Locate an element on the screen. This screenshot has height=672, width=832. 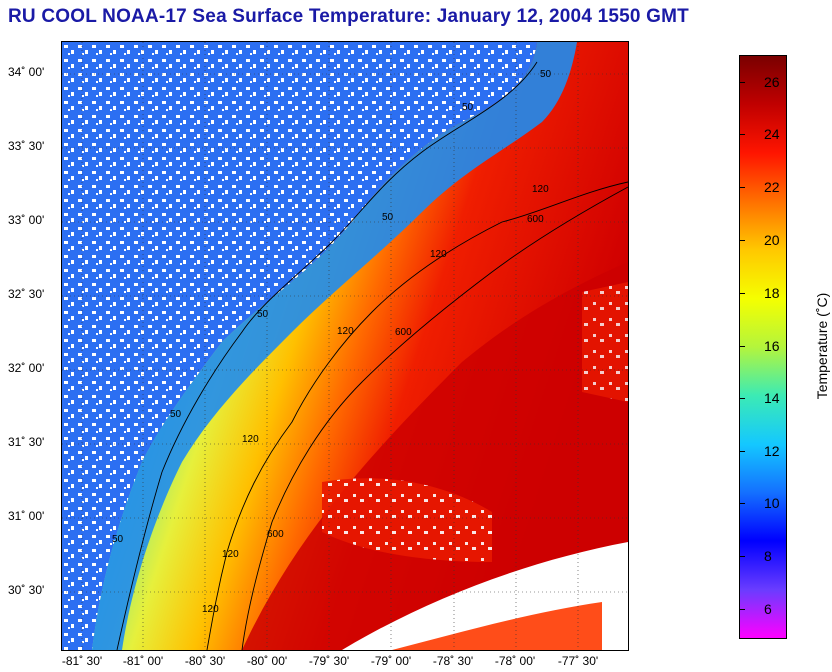
colorbar-tick-label: 24 is located at coordinates (772, 134).